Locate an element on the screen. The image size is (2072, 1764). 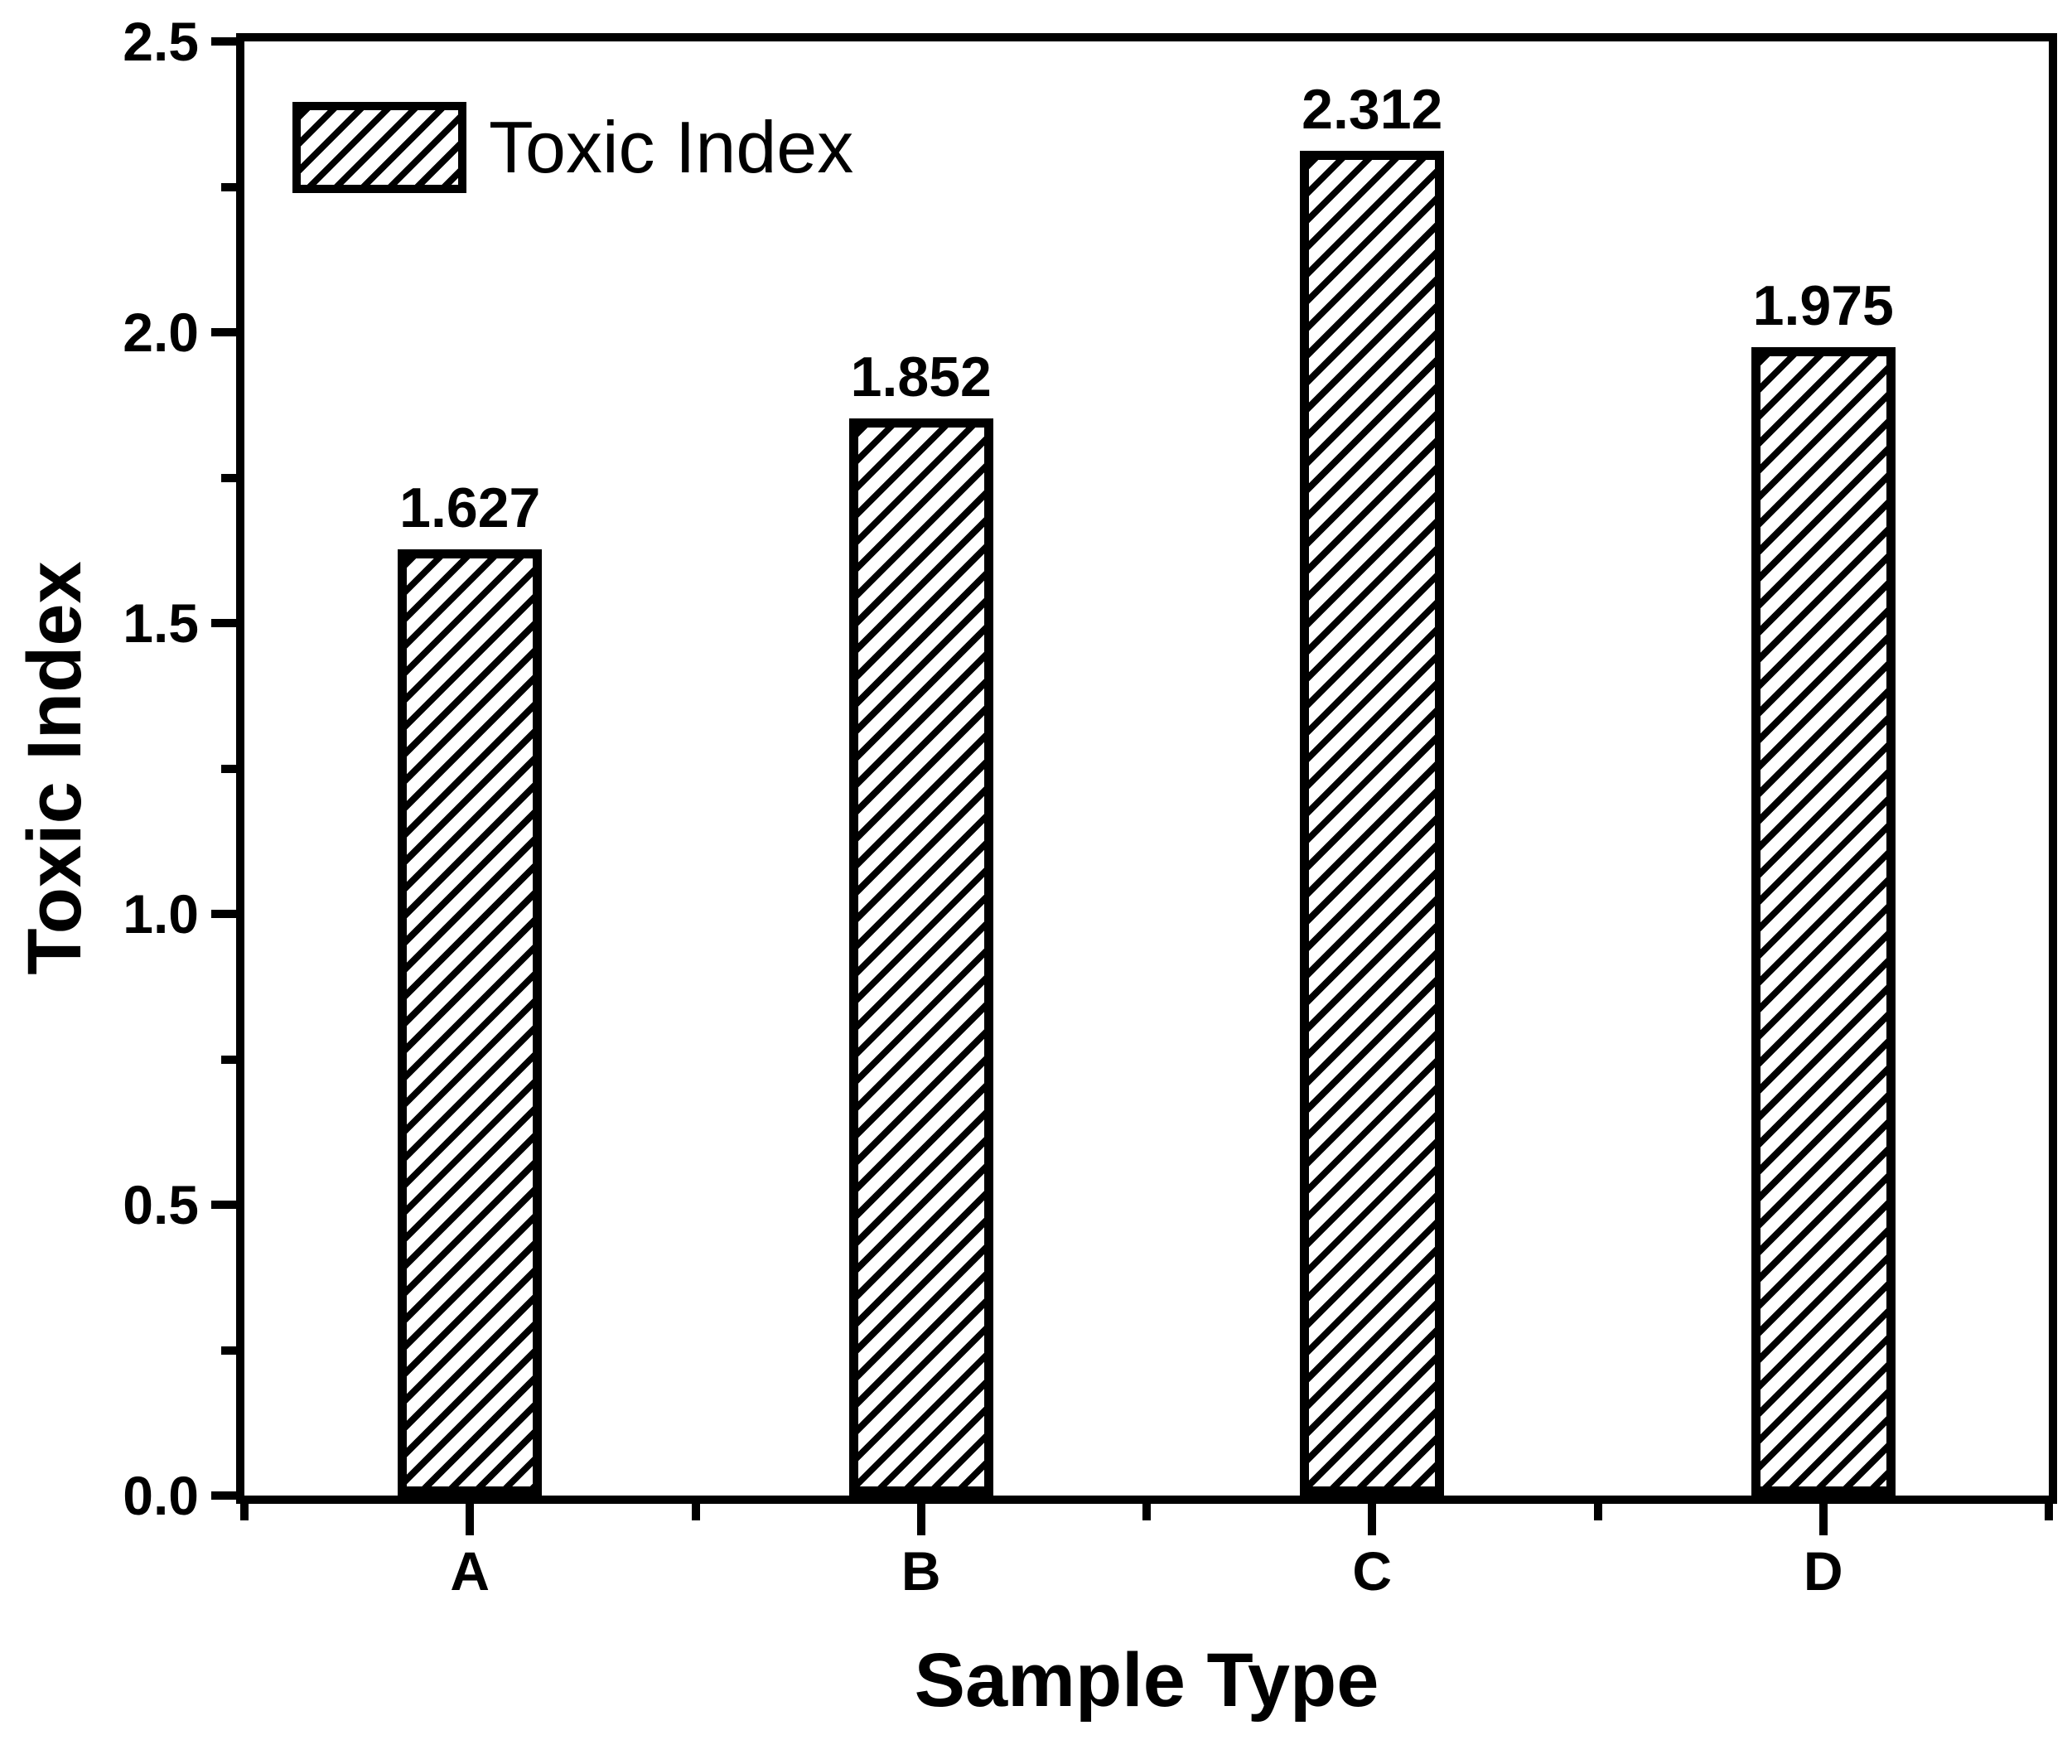
bar-value-label: 1.627 is located at coordinates (470, 507).